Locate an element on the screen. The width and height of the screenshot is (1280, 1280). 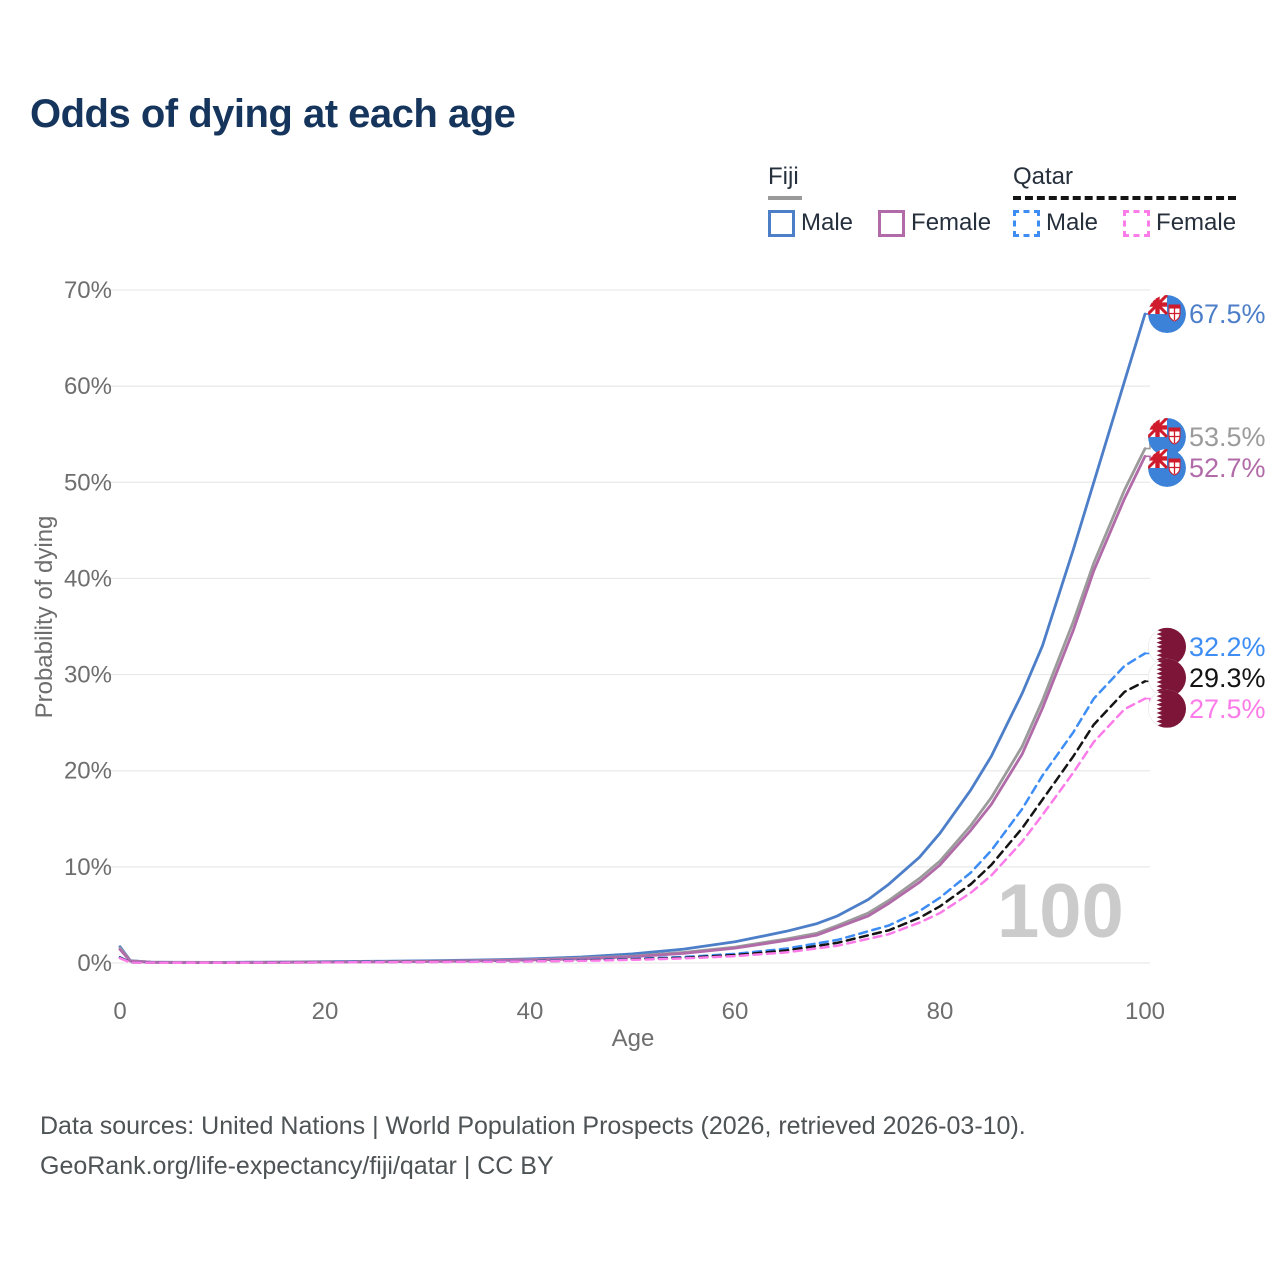
x-axis-title: Age is located at coordinates (633, 1038).